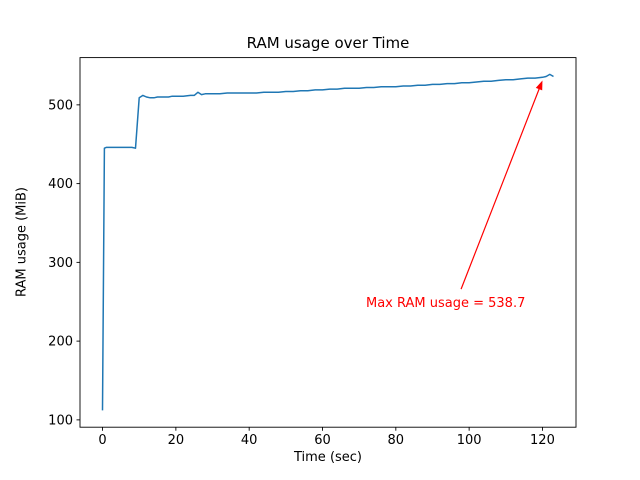 This screenshot has width=640, height=480. I want to click on y-axis-label: RAM usage (MiB), so click(22, 242).